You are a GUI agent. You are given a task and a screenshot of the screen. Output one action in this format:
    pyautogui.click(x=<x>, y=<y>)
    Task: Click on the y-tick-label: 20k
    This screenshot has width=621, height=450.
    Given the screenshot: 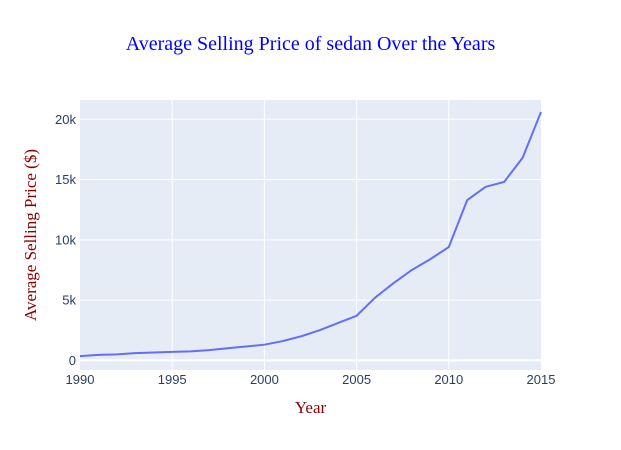 What is the action you would take?
    pyautogui.click(x=65, y=119)
    